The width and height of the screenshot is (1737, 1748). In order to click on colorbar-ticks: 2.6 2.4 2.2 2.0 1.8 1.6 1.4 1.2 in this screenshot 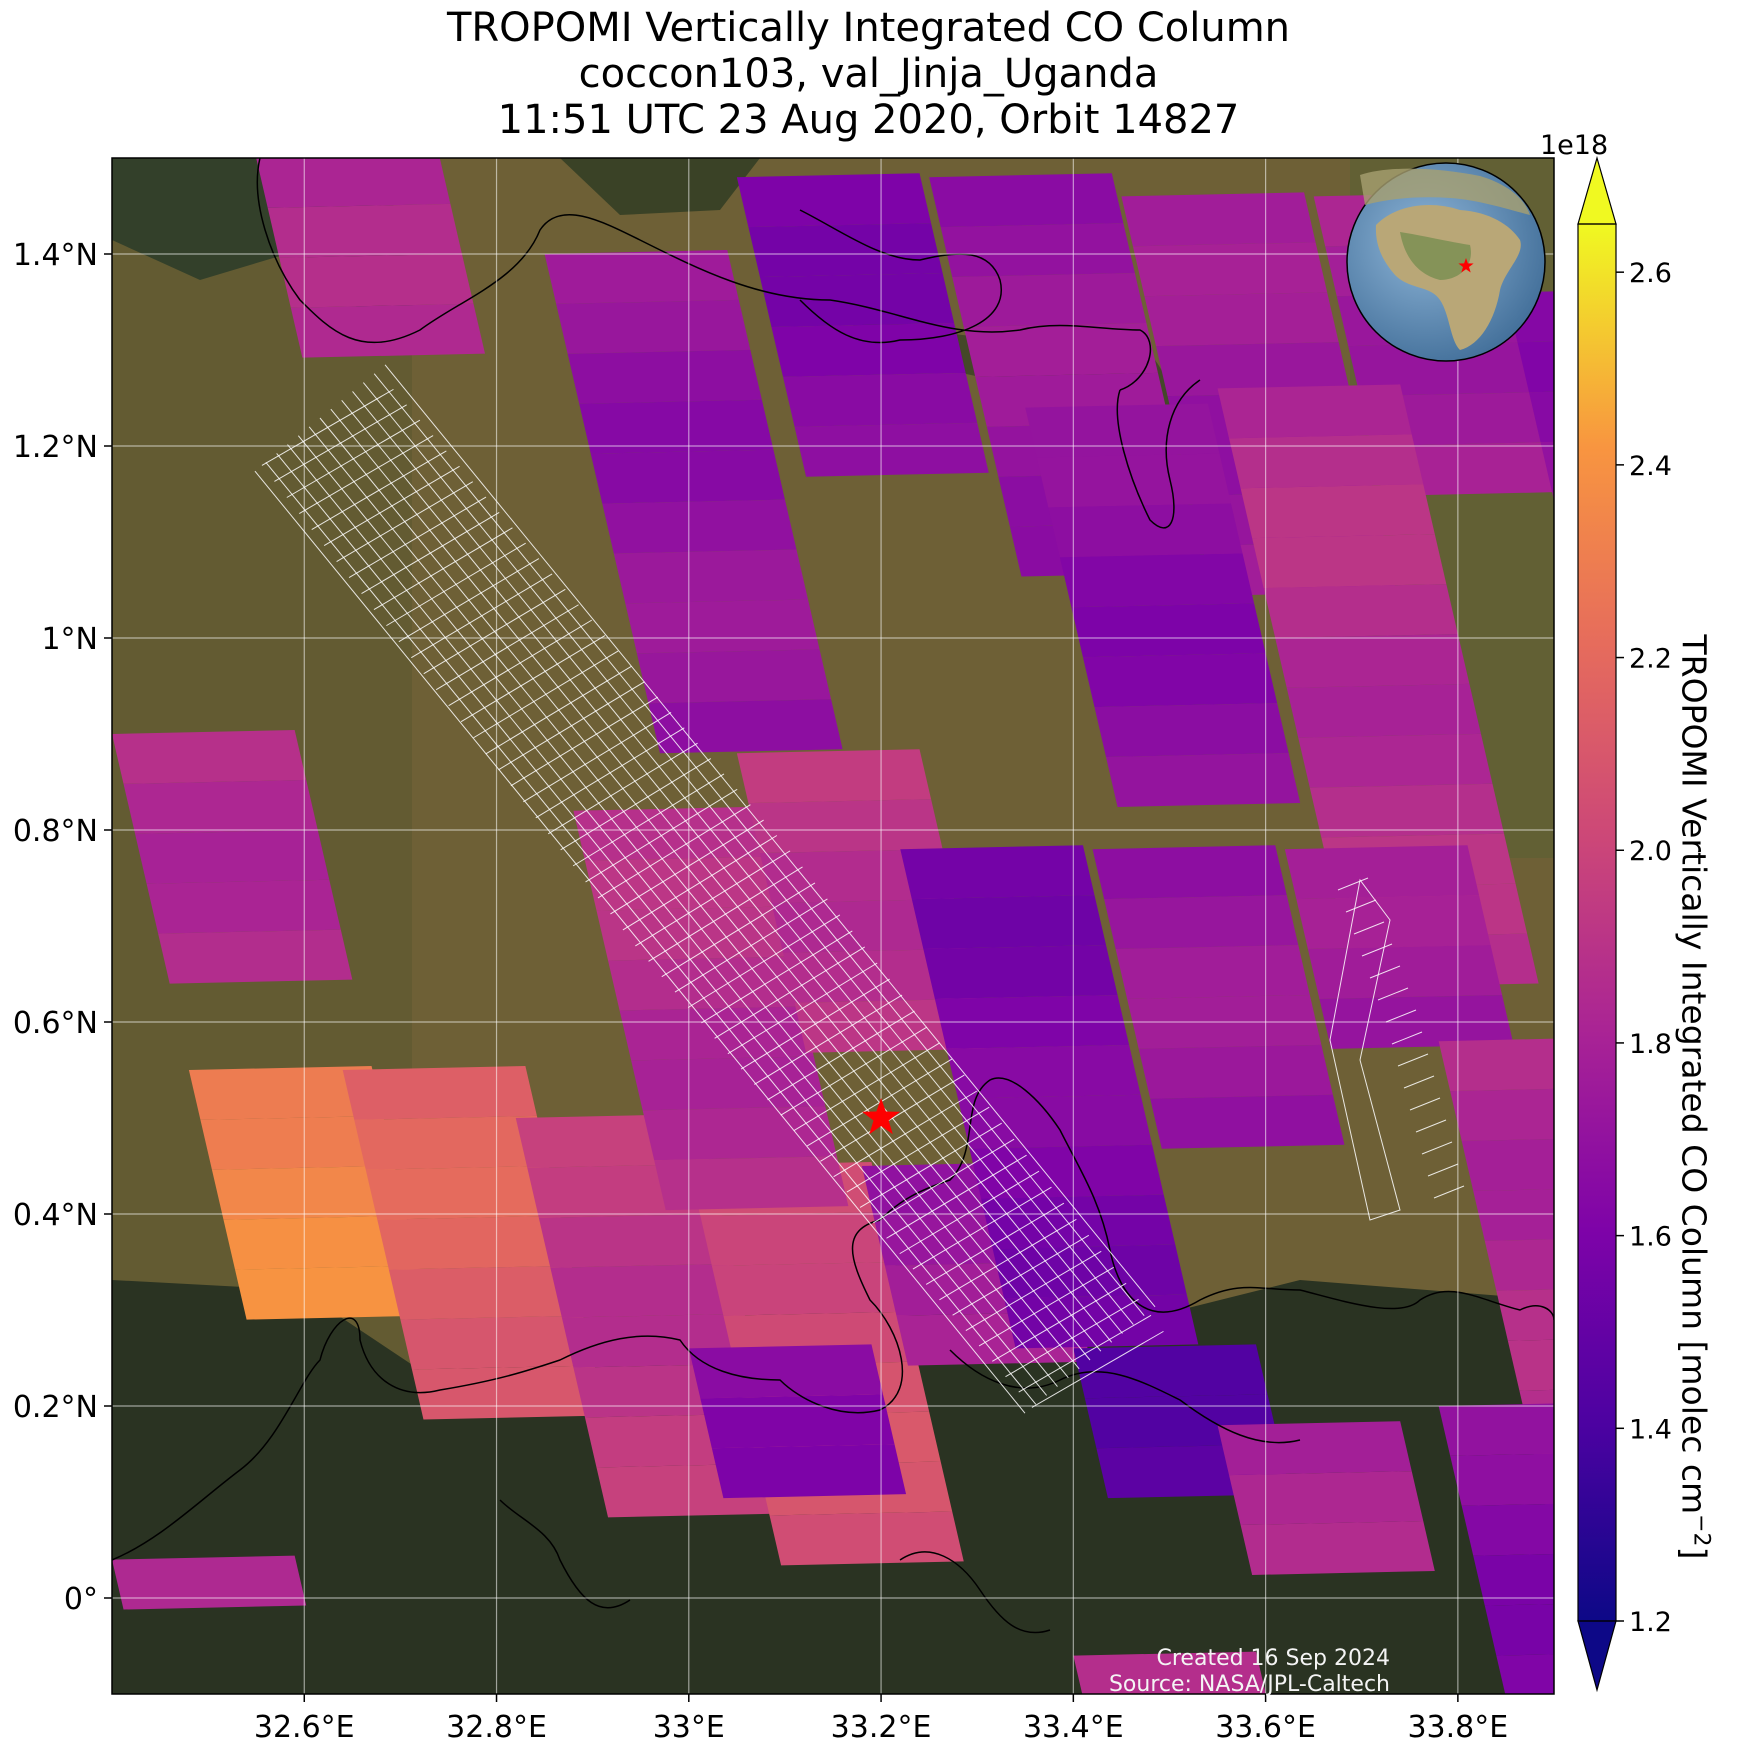, I will do `click(1644, 948)`.